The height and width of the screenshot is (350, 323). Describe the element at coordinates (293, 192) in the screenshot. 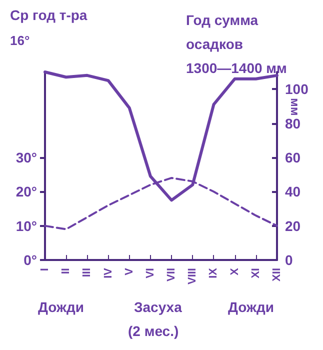

I see `y2-tick-label: 40` at that location.